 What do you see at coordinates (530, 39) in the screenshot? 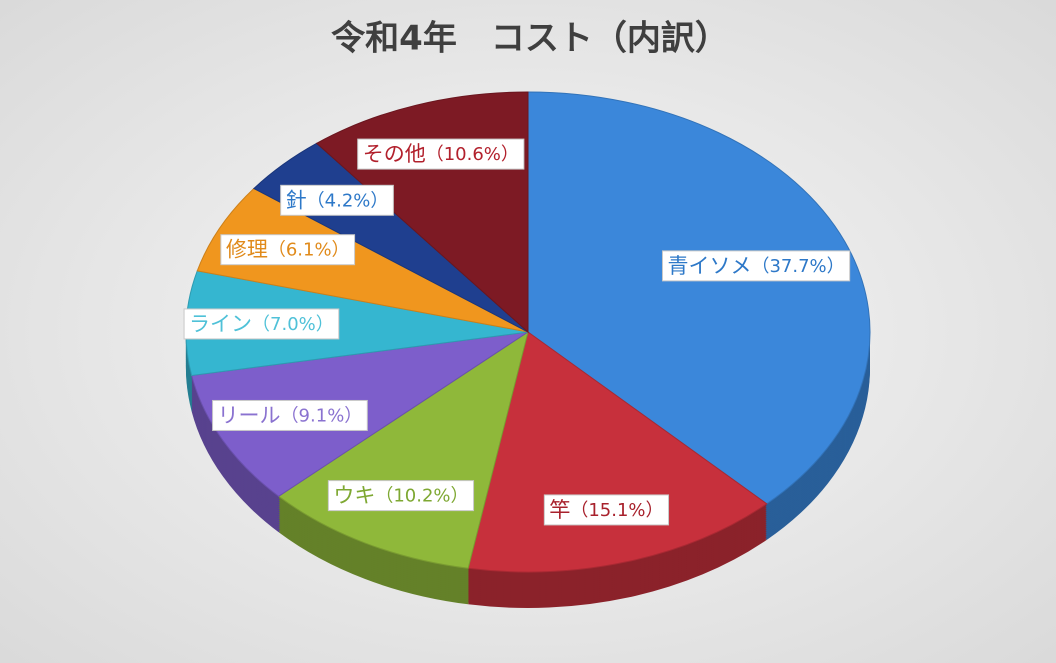
I see `chart-title: 令和4年 コスト（内訳）` at bounding box center [530, 39].